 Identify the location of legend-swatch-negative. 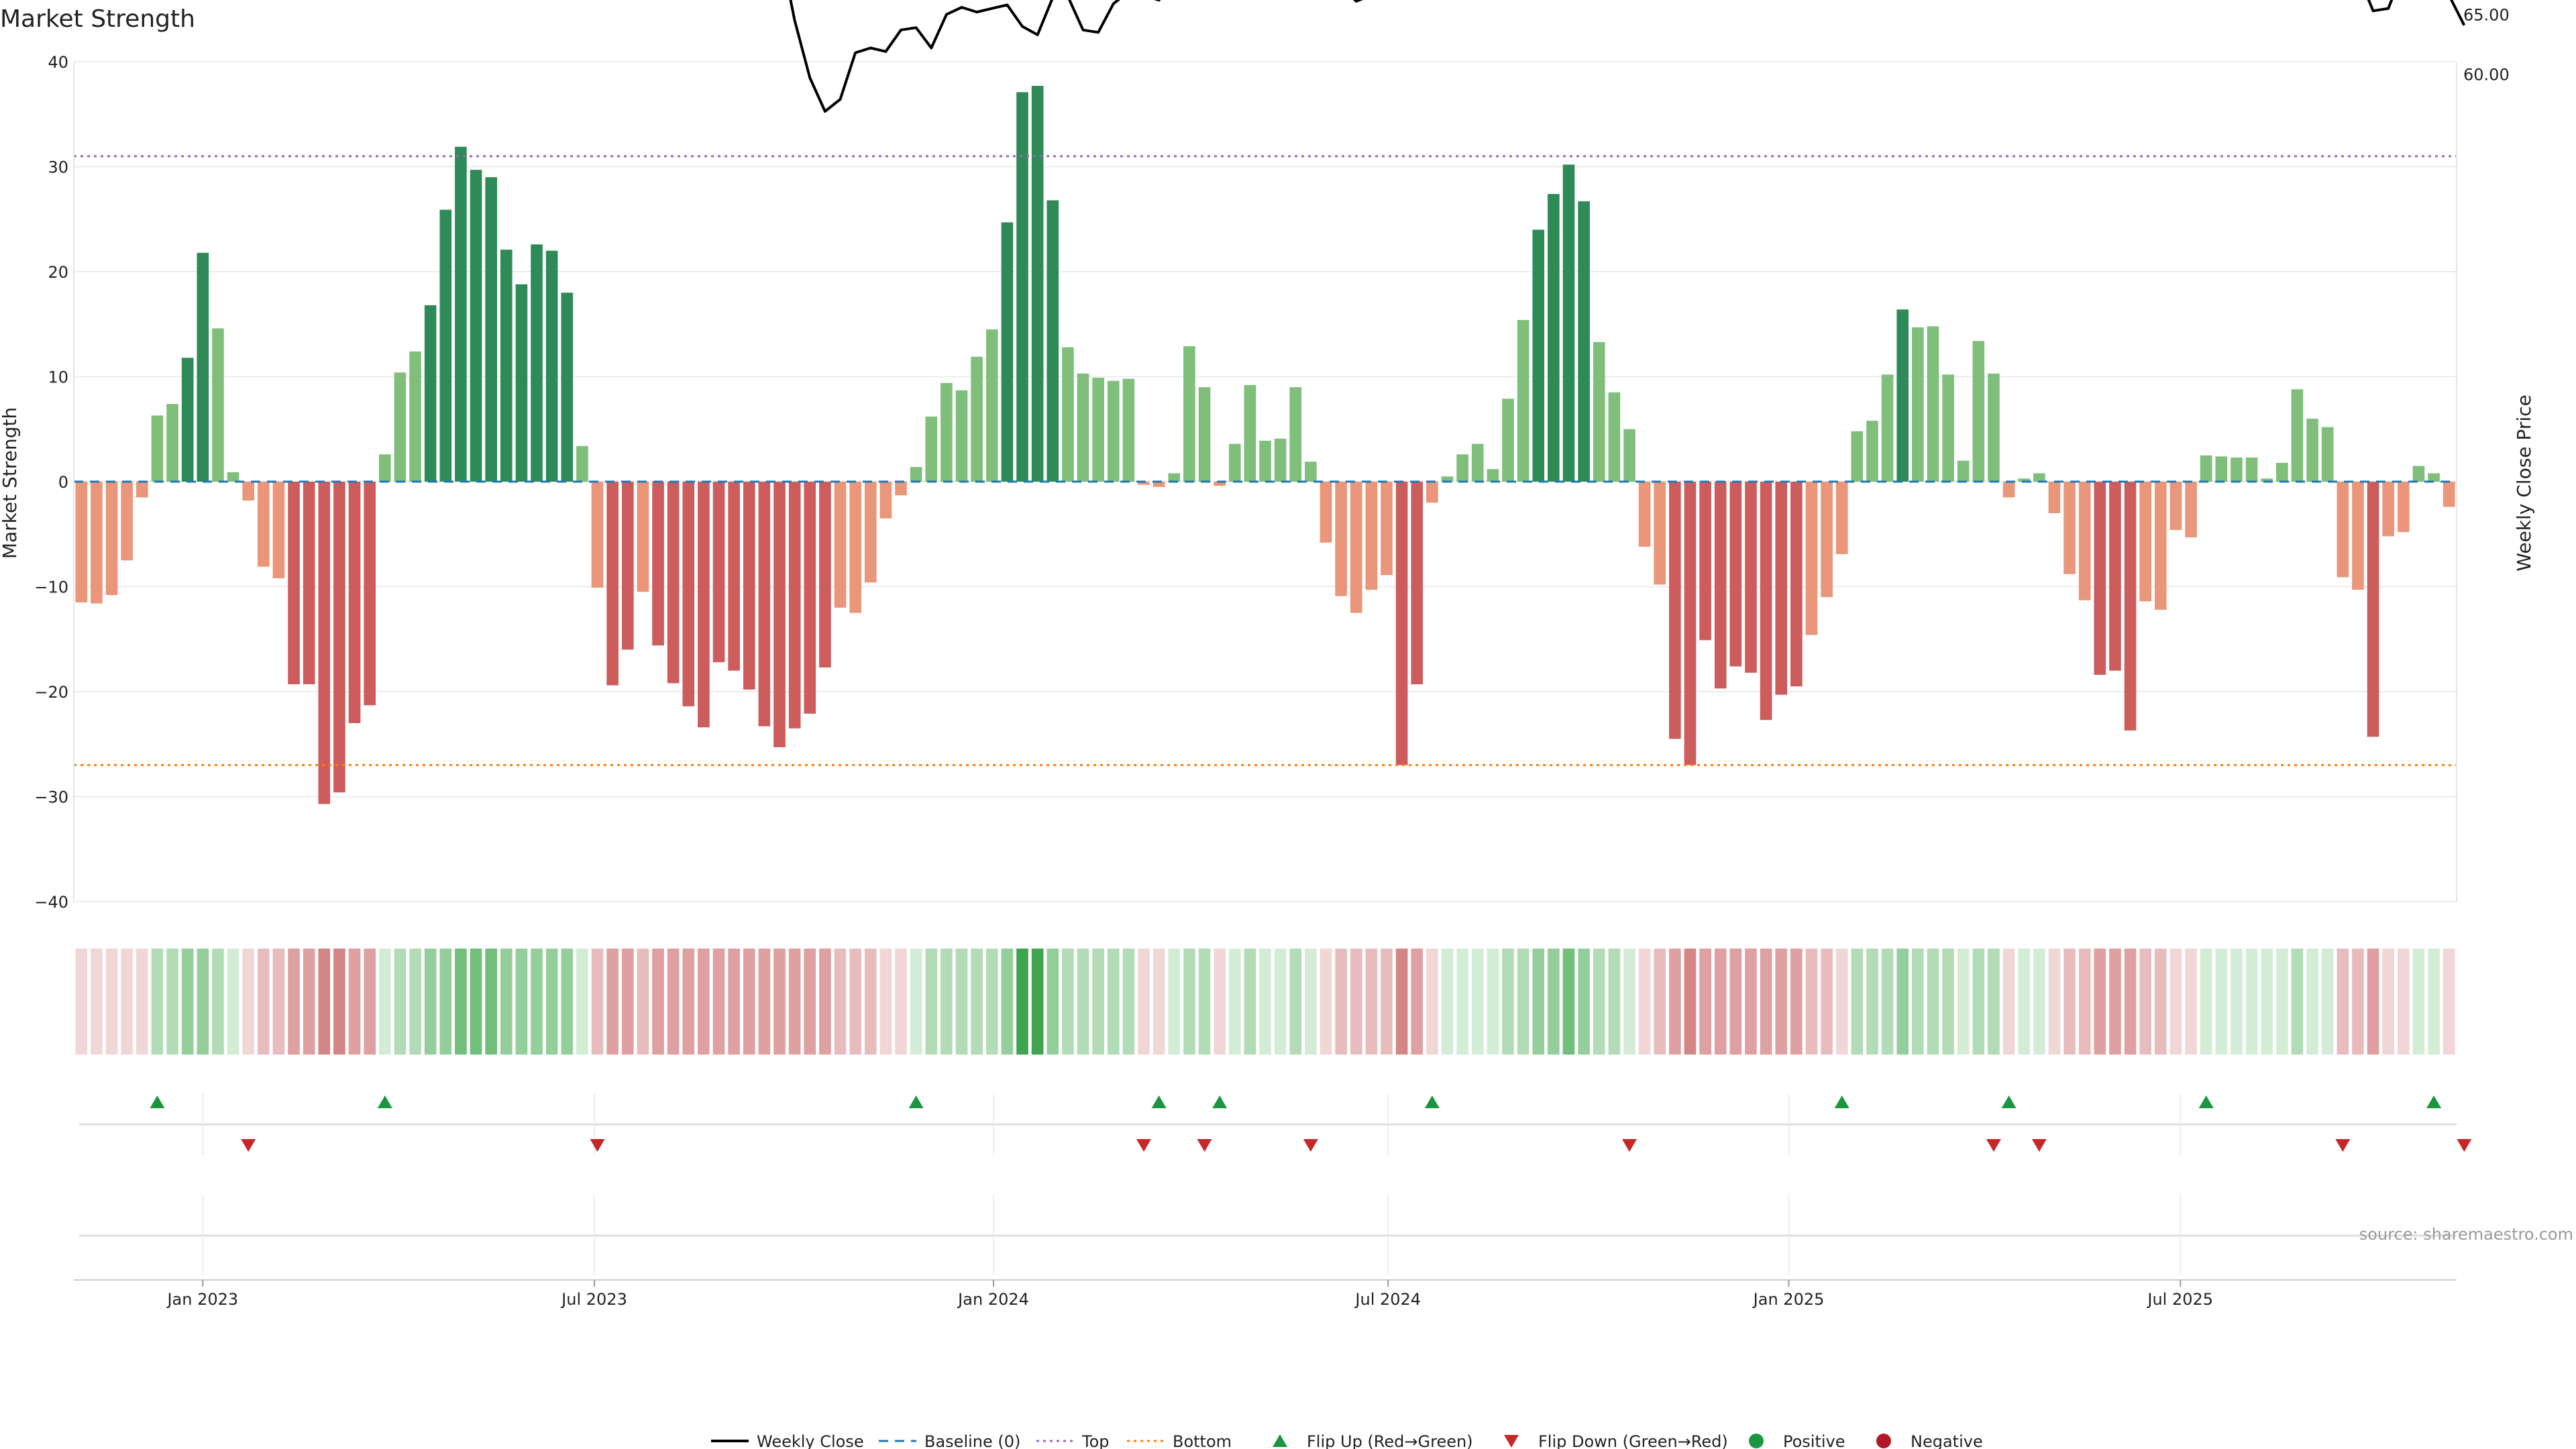
(1883, 1441).